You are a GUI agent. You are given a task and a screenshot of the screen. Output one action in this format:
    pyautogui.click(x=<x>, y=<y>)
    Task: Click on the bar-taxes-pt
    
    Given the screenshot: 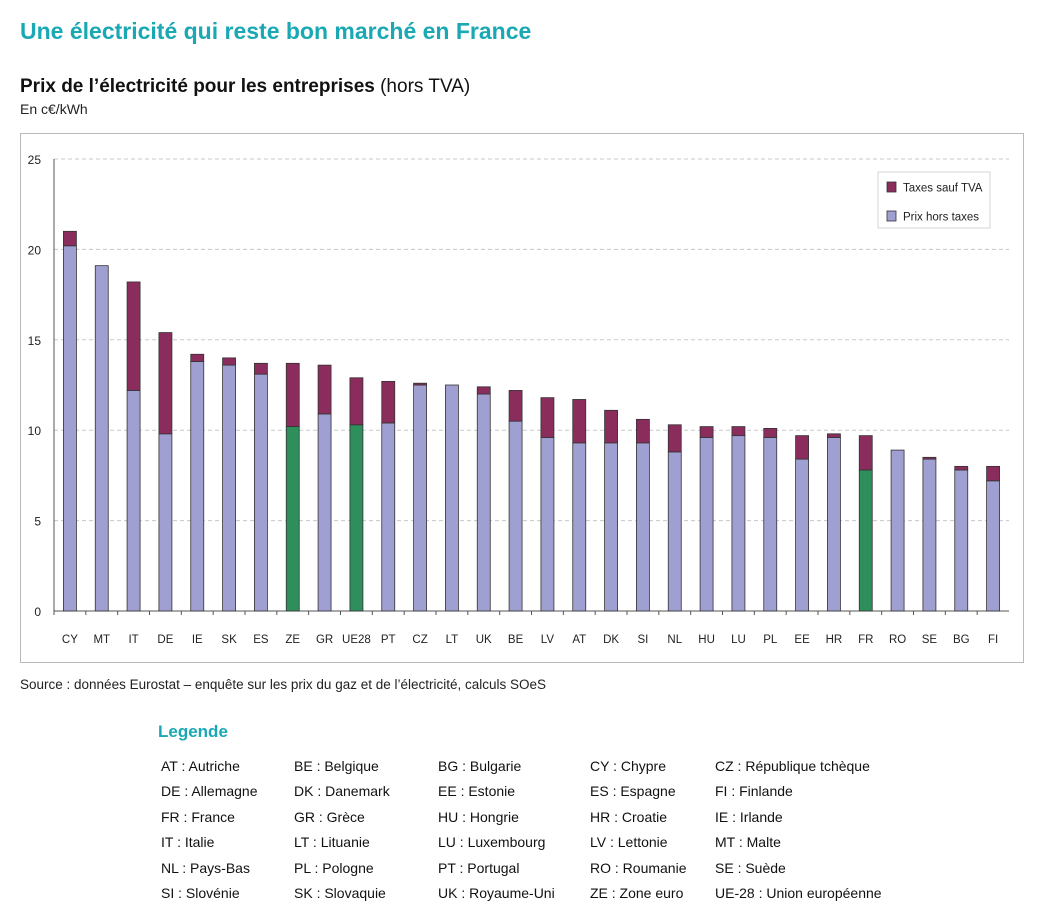 What is the action you would take?
    pyautogui.click(x=388, y=402)
    